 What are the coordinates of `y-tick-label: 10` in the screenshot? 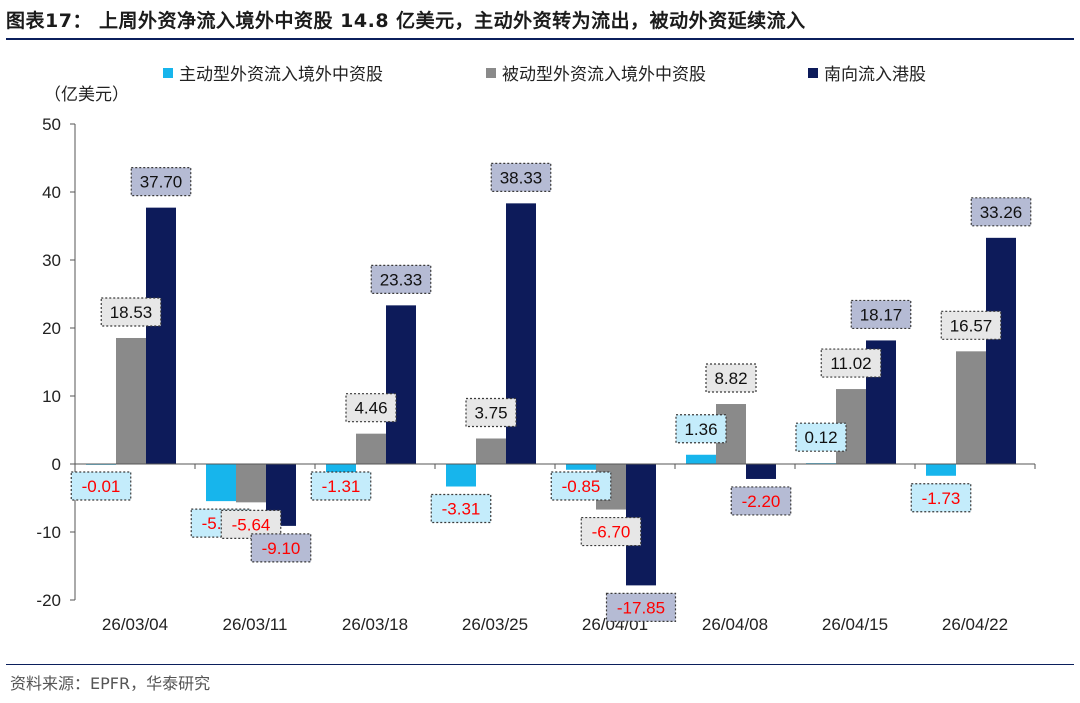 It's located at (51, 396).